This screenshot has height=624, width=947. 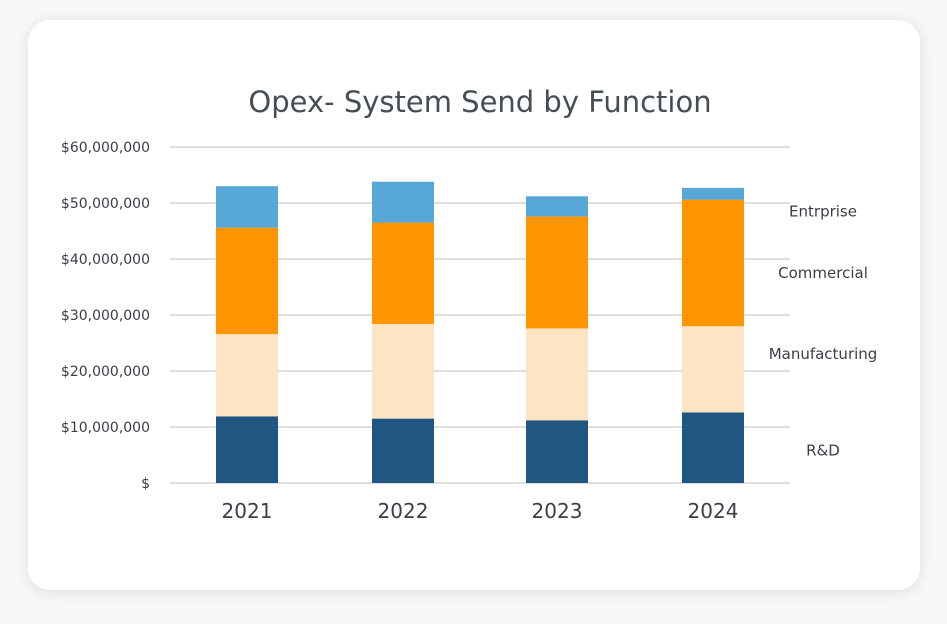 I want to click on y-tick-label: $30,000,000, so click(x=105, y=316).